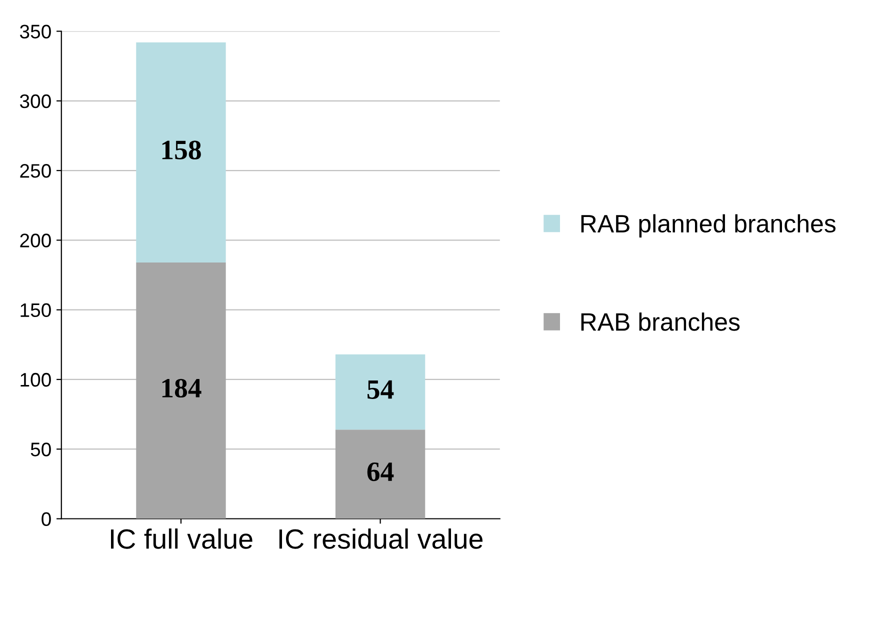  What do you see at coordinates (660, 321) in the screenshot?
I see `legend-label: RAB branches` at bounding box center [660, 321].